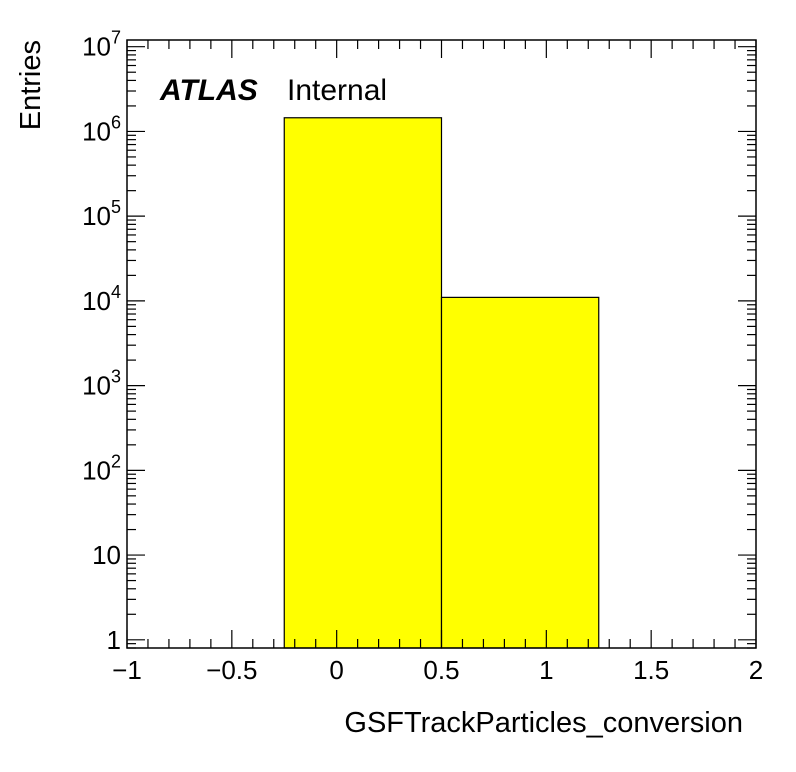  What do you see at coordinates (101, 214) in the screenshot?
I see `y-tick-label: 10⁵` at bounding box center [101, 214].